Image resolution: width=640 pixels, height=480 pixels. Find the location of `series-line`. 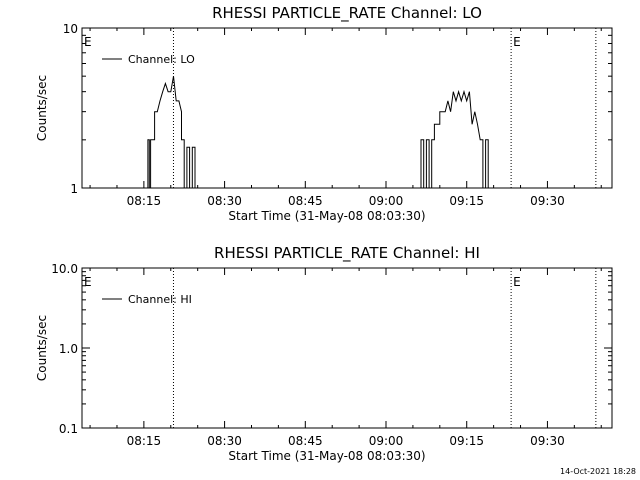

series-line is located at coordinates (318, 132).